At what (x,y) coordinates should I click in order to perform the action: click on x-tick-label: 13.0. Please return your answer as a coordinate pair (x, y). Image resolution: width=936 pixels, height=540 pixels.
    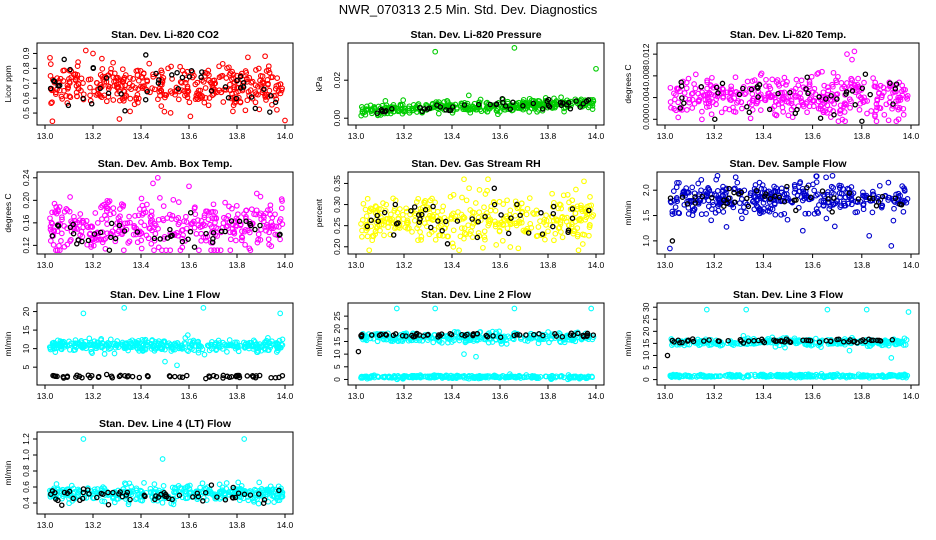
    Looking at the image, I should click on (45, 396).